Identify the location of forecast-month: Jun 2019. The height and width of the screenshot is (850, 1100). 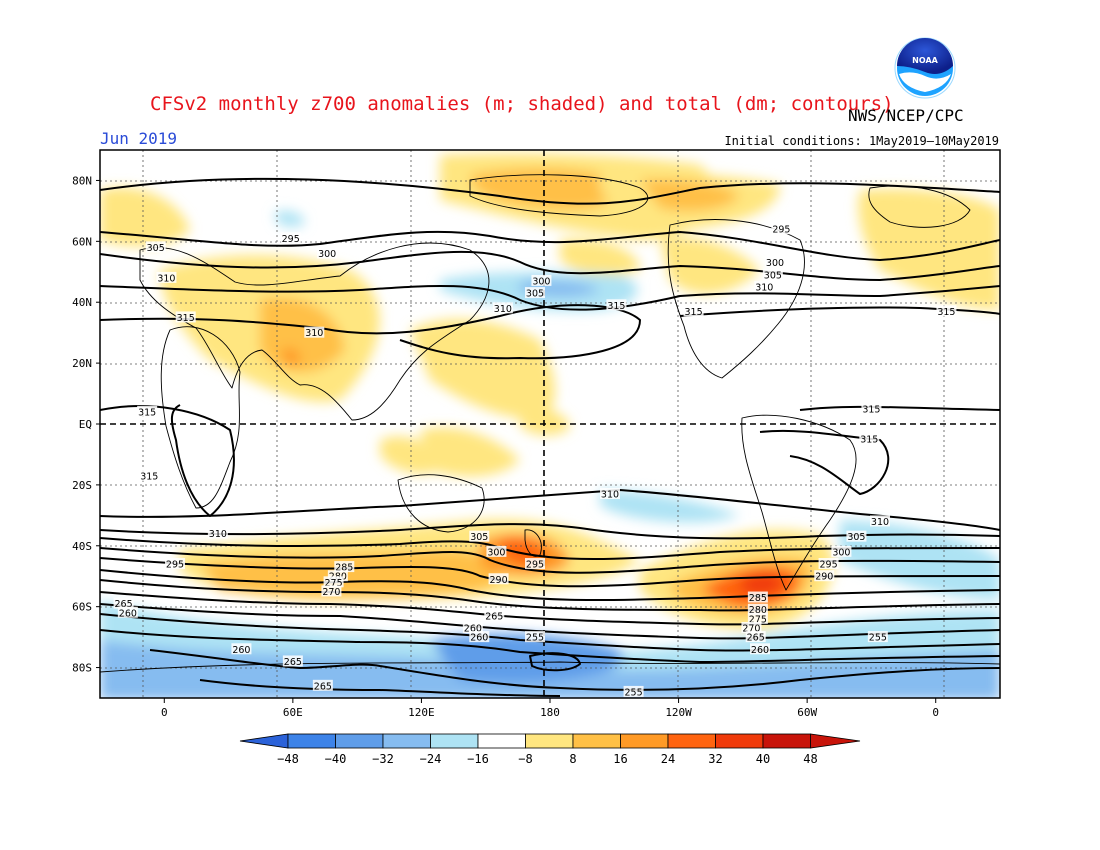
(138, 138).